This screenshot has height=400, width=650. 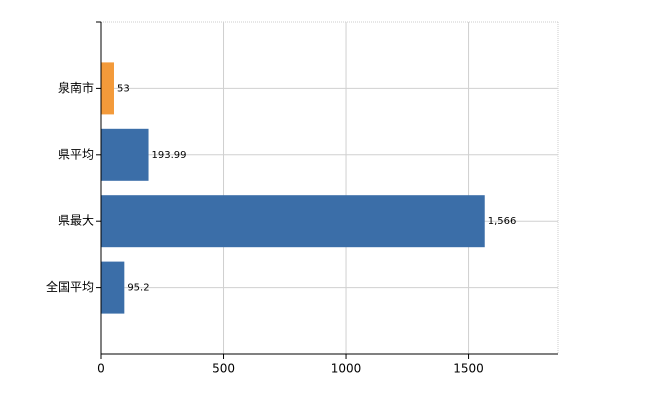 I want to click on x-tick-label: 500, so click(x=223, y=369).